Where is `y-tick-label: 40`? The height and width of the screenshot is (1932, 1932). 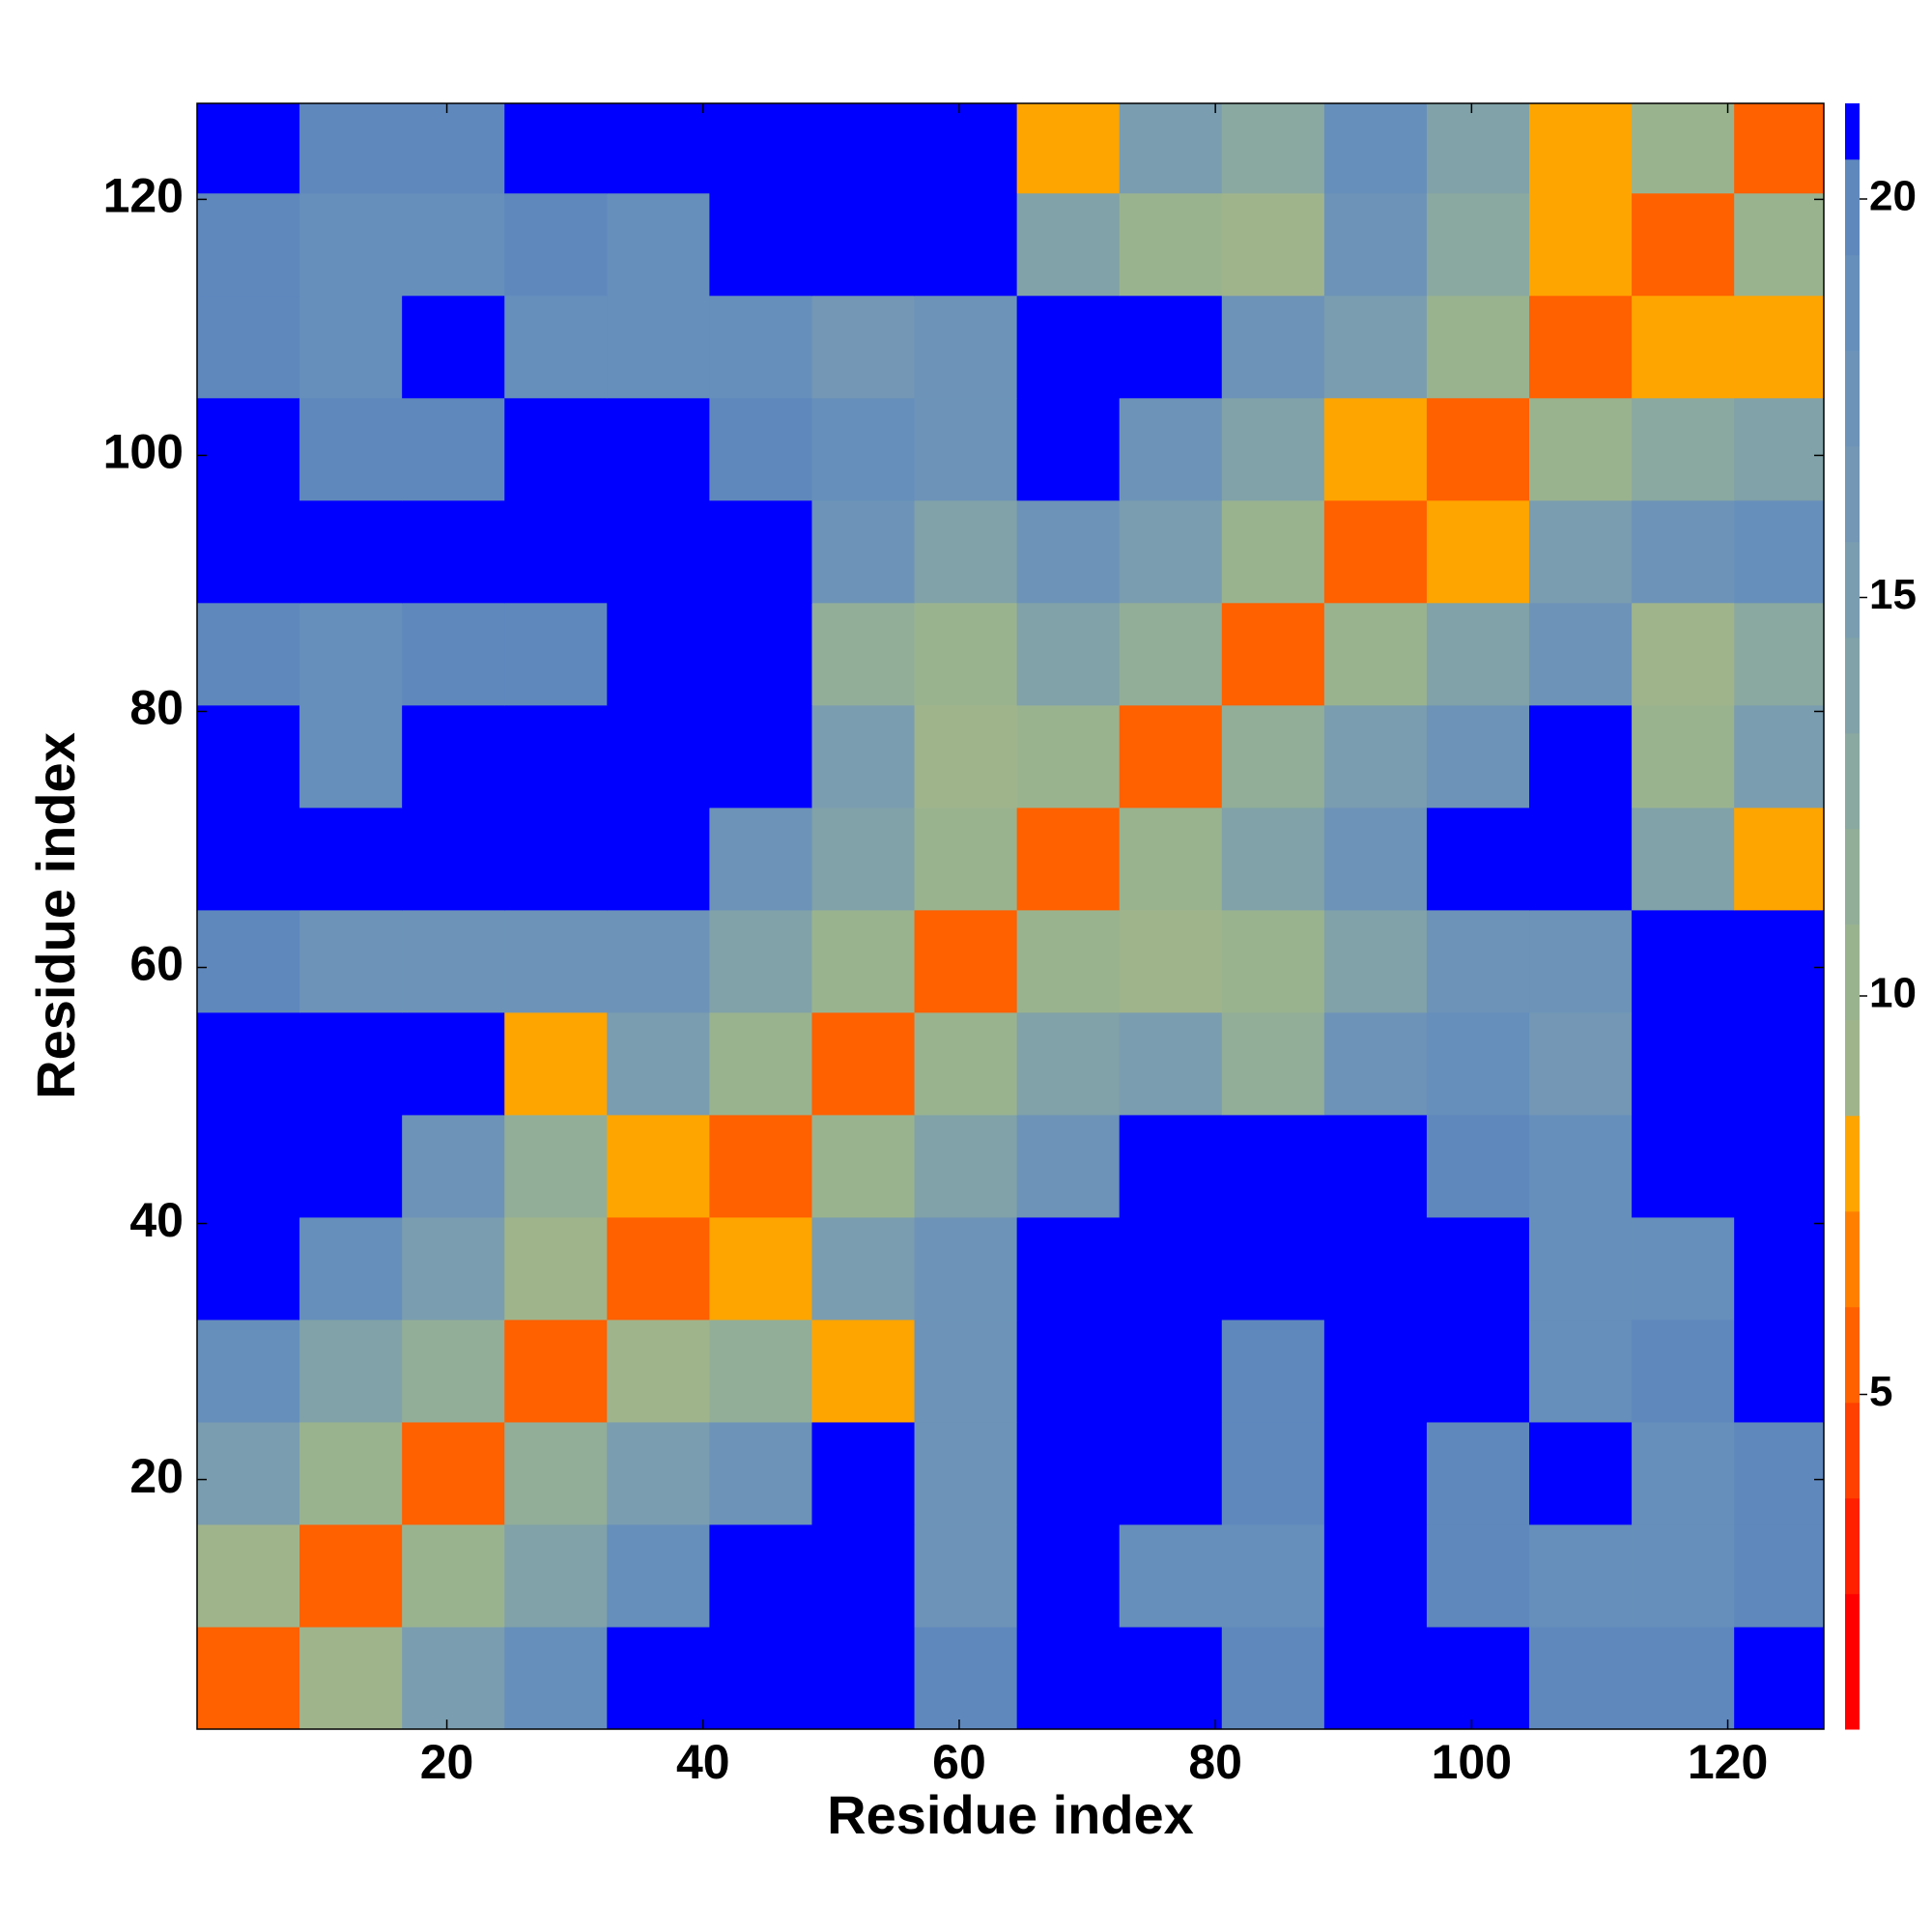 y-tick-label: 40 is located at coordinates (156, 1220).